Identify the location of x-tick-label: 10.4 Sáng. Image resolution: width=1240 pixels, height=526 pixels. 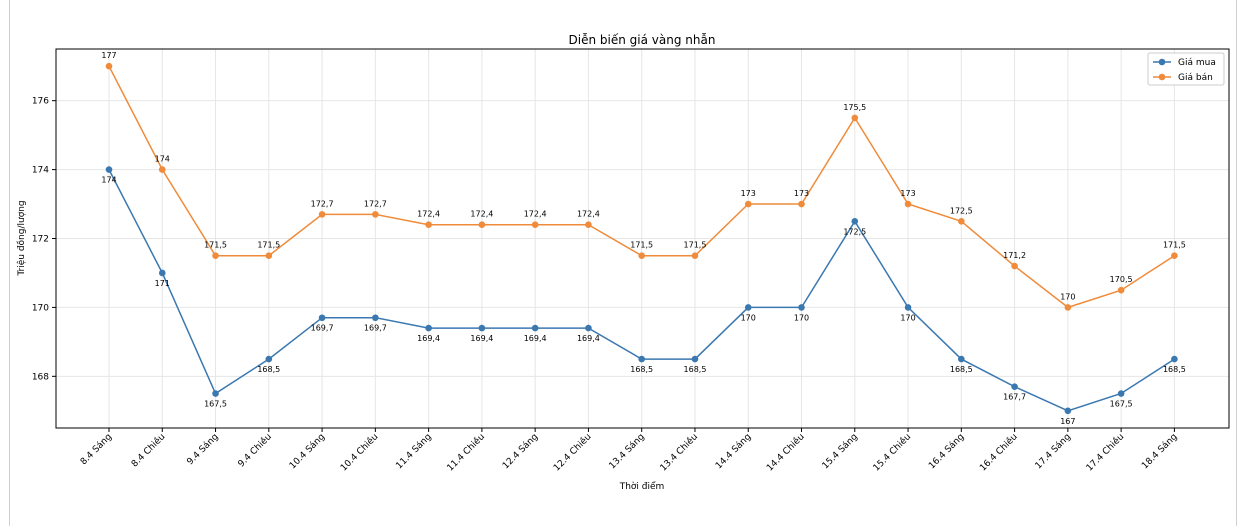
(307, 451).